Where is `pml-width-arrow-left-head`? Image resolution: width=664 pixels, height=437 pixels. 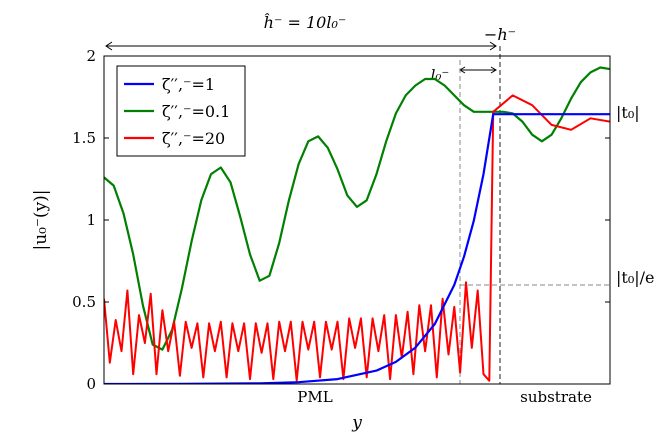 pml-width-arrow-left-head is located at coordinates (109, 46).